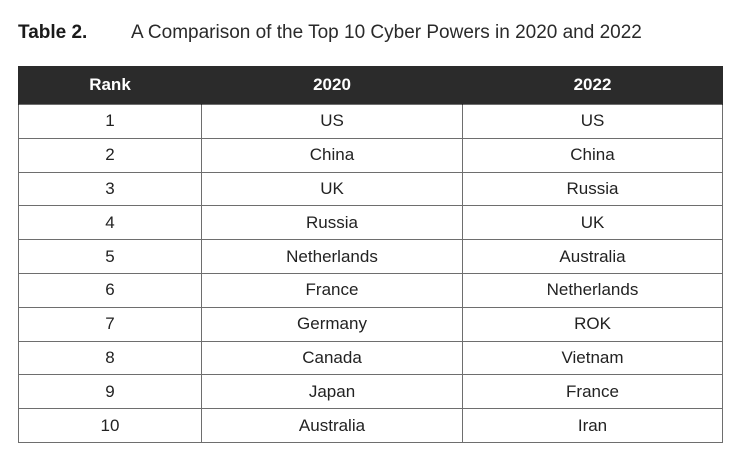  I want to click on table-row: 2 China China, so click(370, 155).